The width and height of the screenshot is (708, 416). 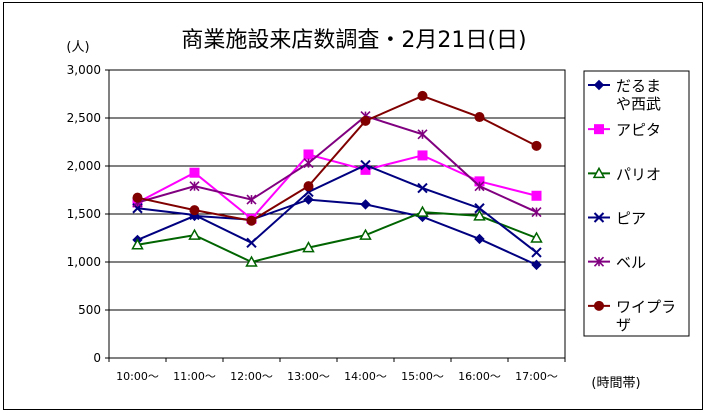 I want to click on legend-label: だるまや西武, so click(x=638, y=95).